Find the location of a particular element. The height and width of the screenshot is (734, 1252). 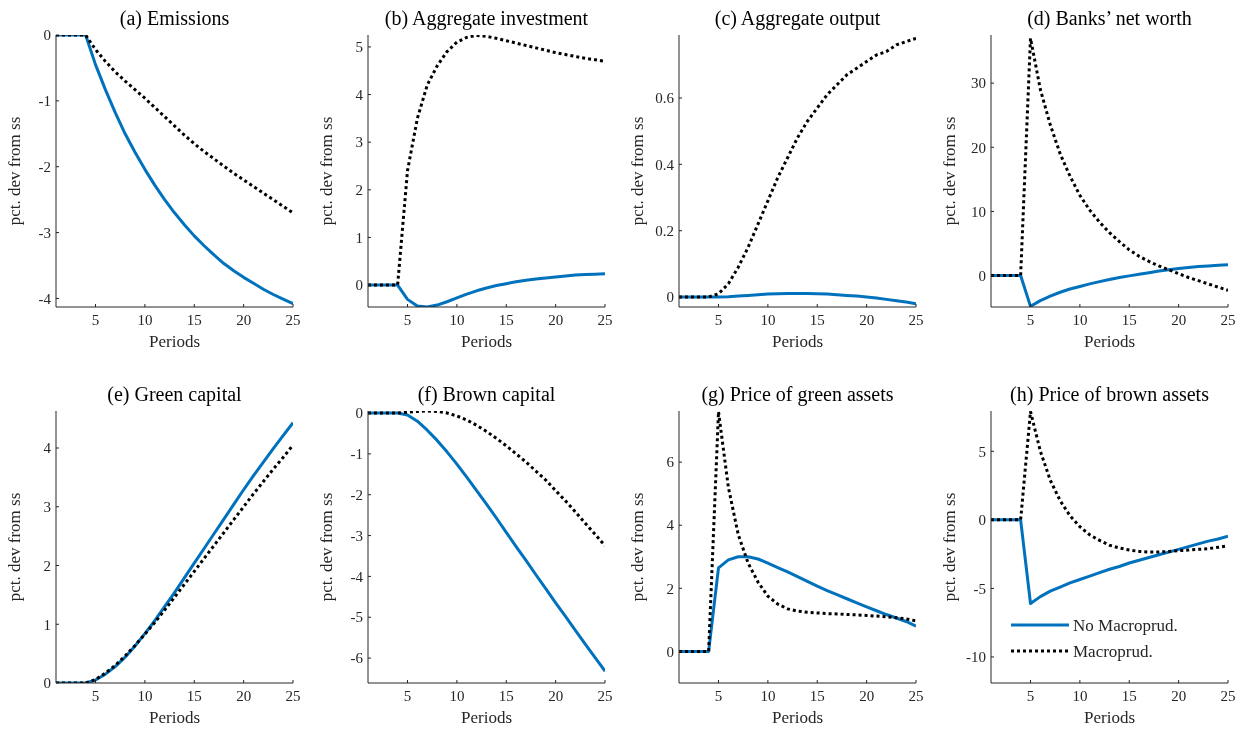

chart-title: (b) Aggregate investment is located at coordinates (486, 18).